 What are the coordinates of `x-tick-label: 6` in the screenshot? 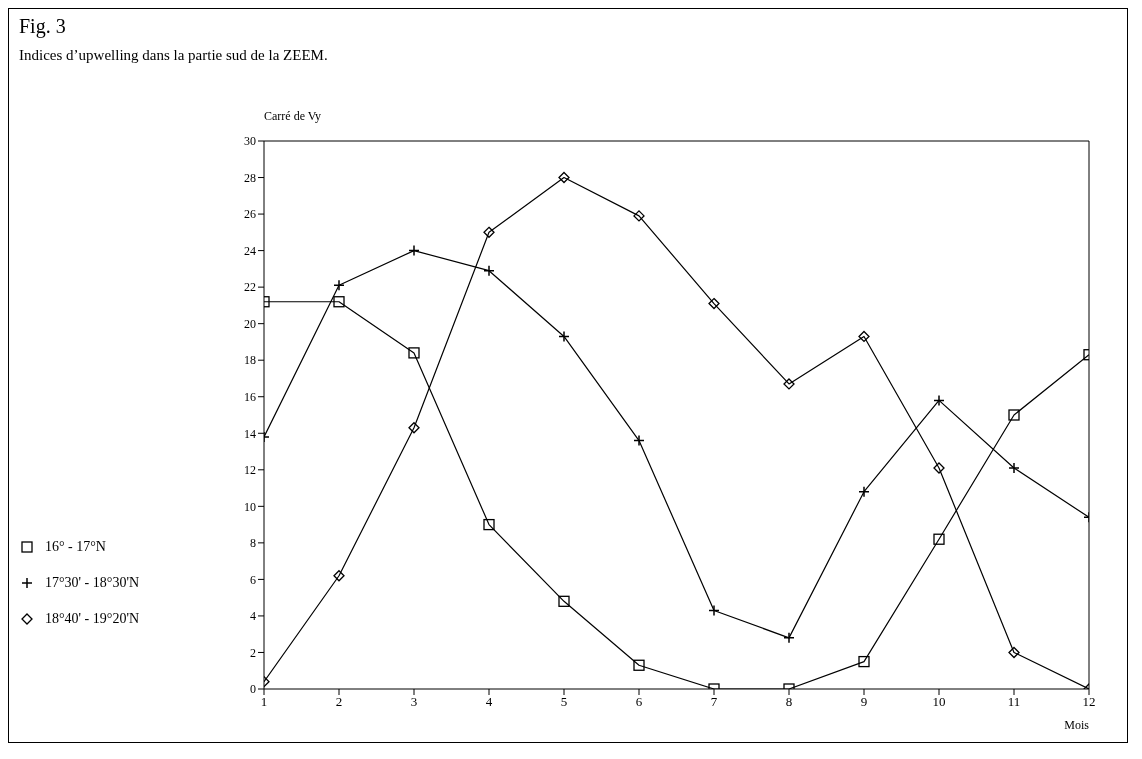 It's located at (639, 702).